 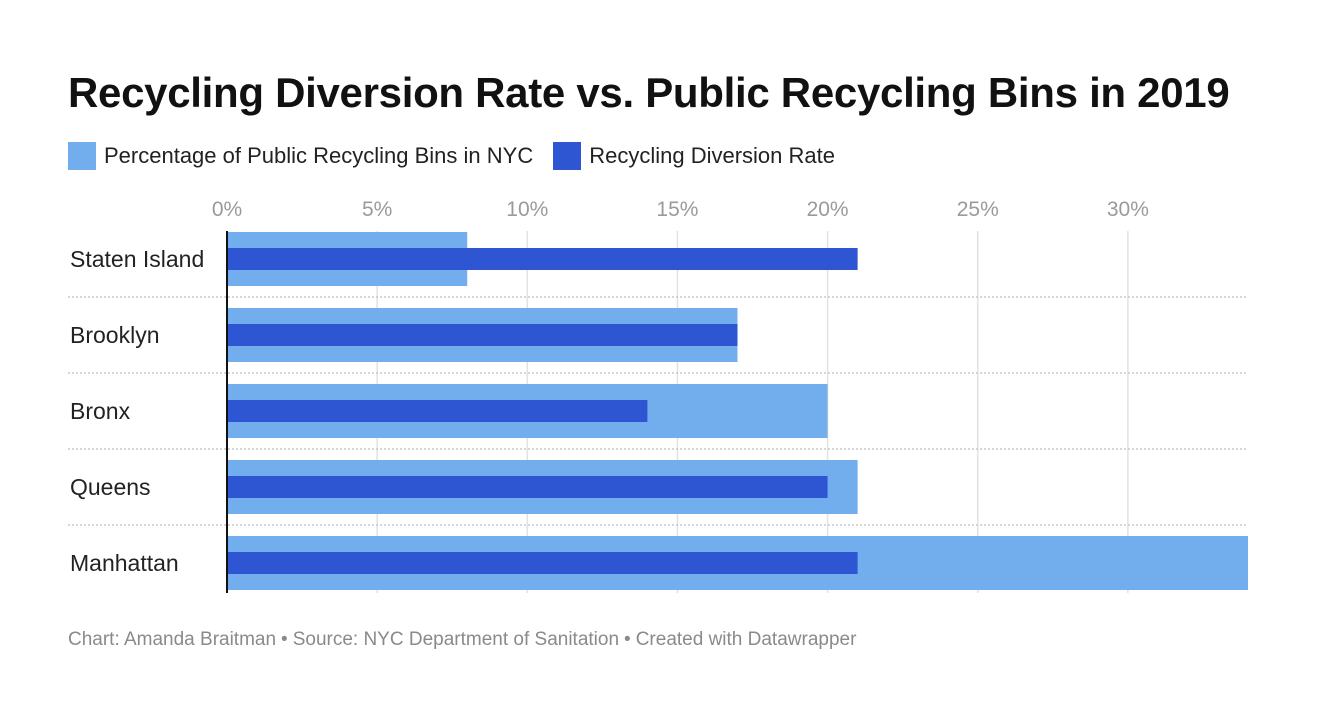 What do you see at coordinates (527, 209) in the screenshot?
I see `x-tick-label: 10%` at bounding box center [527, 209].